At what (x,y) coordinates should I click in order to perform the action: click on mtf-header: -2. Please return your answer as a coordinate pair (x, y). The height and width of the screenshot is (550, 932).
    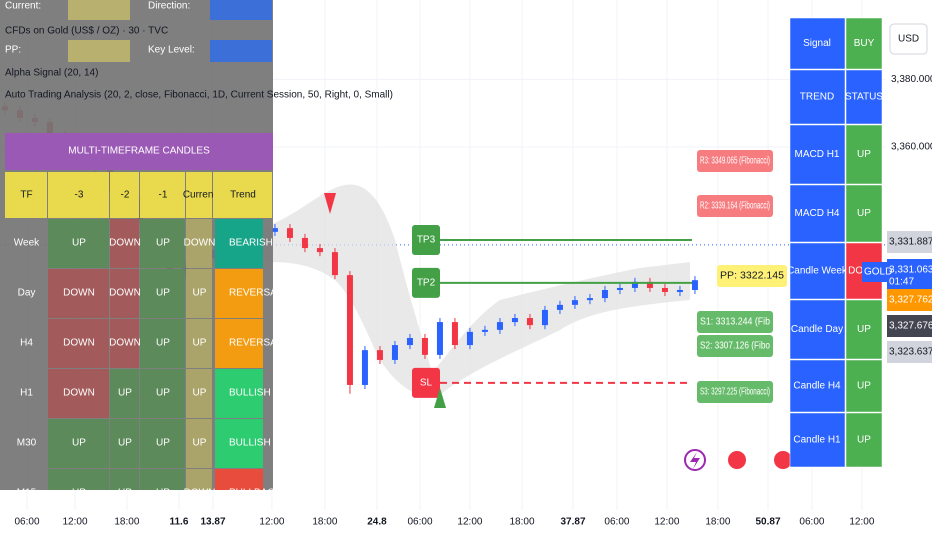
    Looking at the image, I should click on (125, 195).